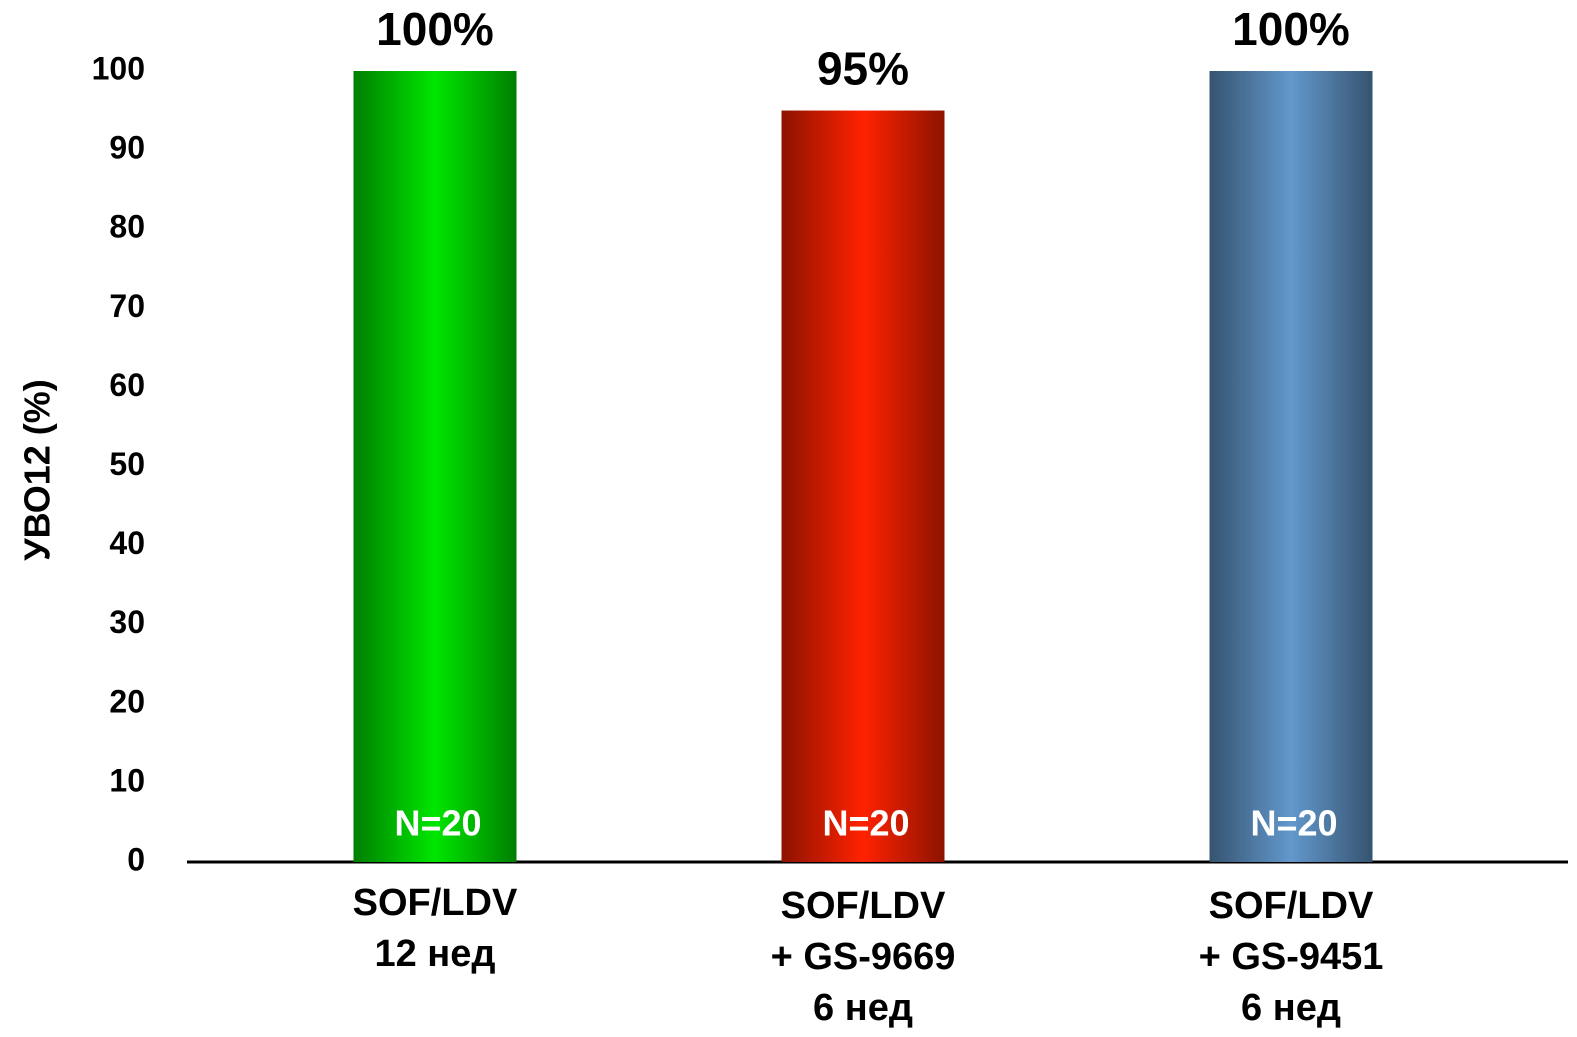 Image resolution: width=1577 pixels, height=1037 pixels. Describe the element at coordinates (127, 464) in the screenshot. I see `y-tick-label: 50` at that location.